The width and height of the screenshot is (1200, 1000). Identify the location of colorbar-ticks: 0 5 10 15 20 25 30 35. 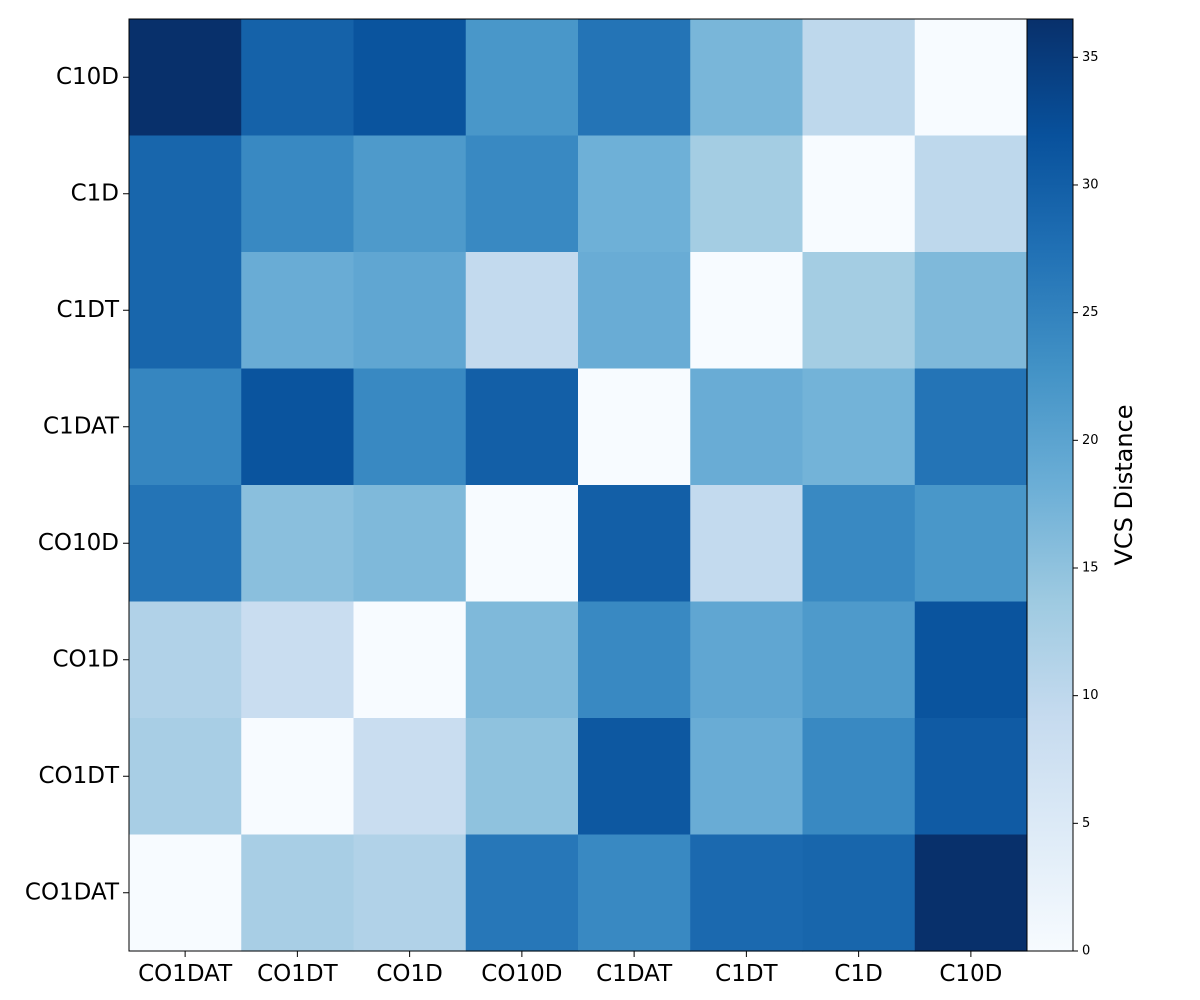
(1086, 504).